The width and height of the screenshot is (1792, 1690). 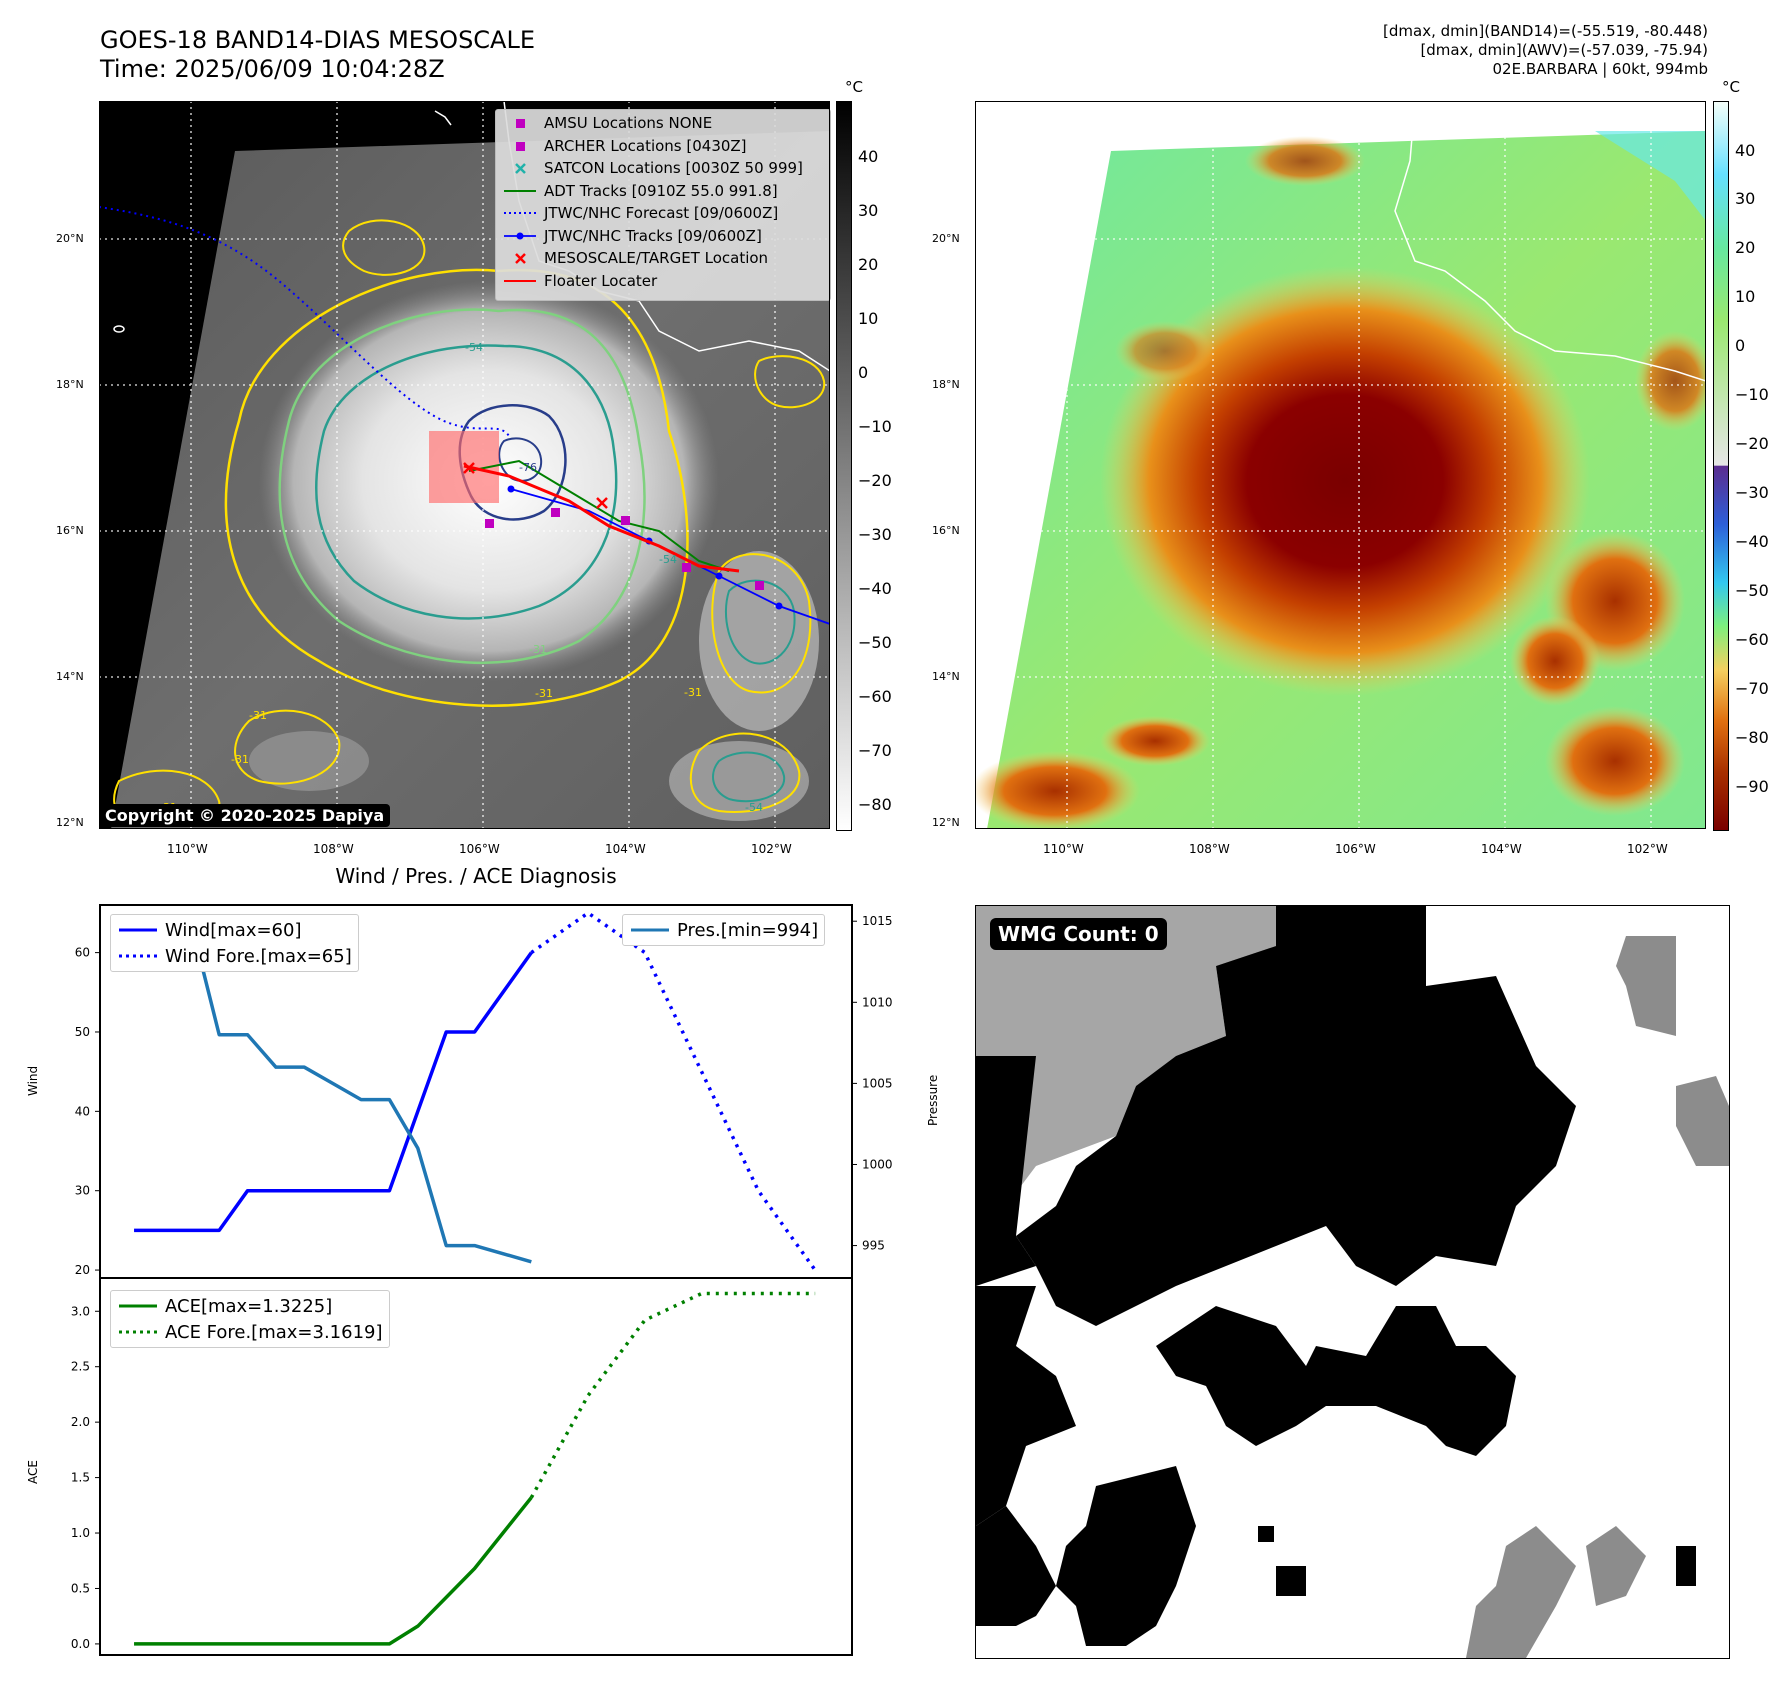 What do you see at coordinates (650, 930) in the screenshot?
I see `legend-symbol-pres` at bounding box center [650, 930].